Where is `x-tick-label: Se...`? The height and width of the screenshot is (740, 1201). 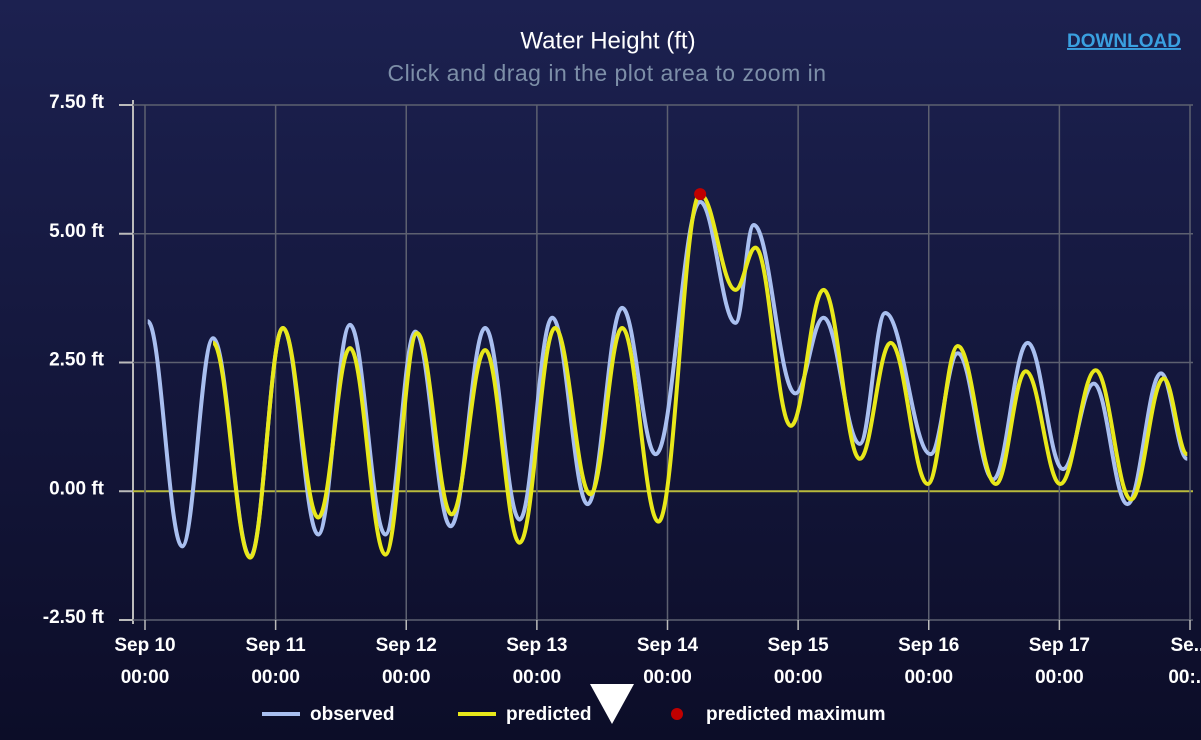 x-tick-label: Se... is located at coordinates (1185, 645).